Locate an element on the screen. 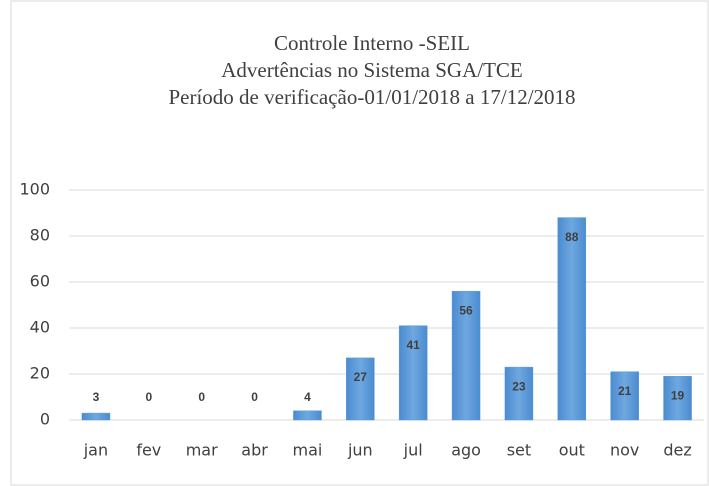  data-label: 56 is located at coordinates (466, 310).